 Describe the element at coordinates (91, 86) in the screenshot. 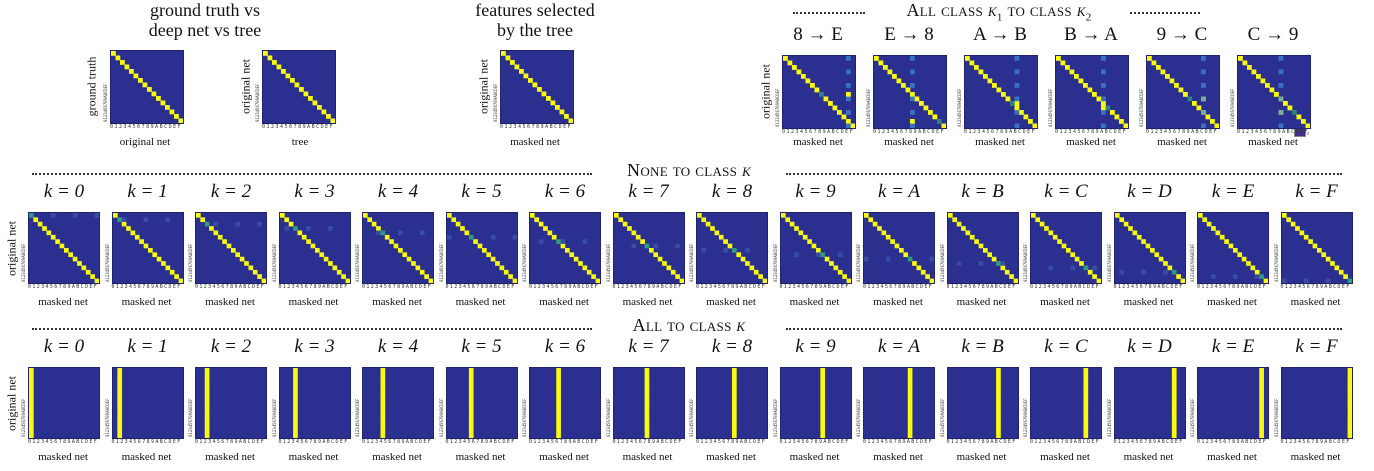

I see `y-axis-label: ground truth` at that location.